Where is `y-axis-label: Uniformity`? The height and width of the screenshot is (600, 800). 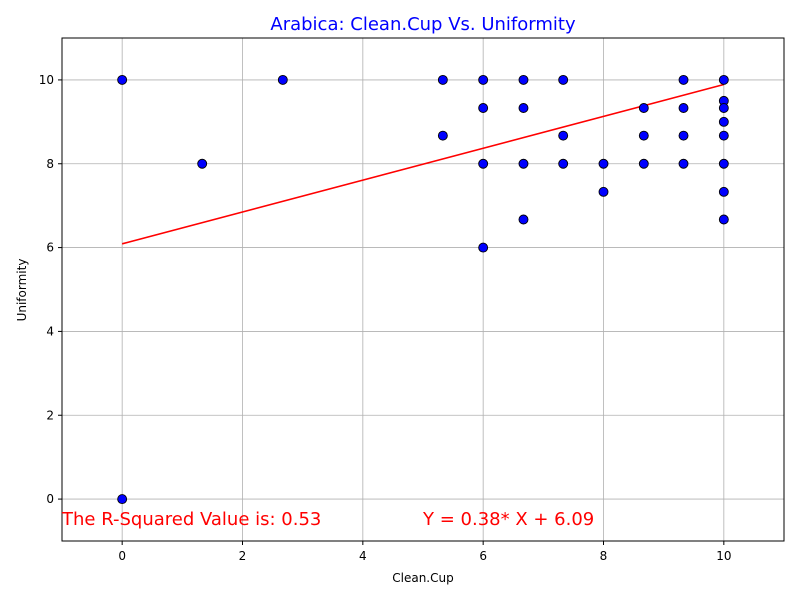
y-axis-label: Uniformity is located at coordinates (22, 290).